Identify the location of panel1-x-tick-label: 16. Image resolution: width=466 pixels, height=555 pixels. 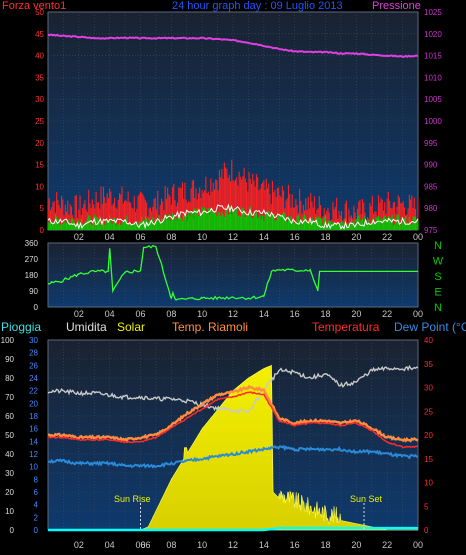
(295, 237).